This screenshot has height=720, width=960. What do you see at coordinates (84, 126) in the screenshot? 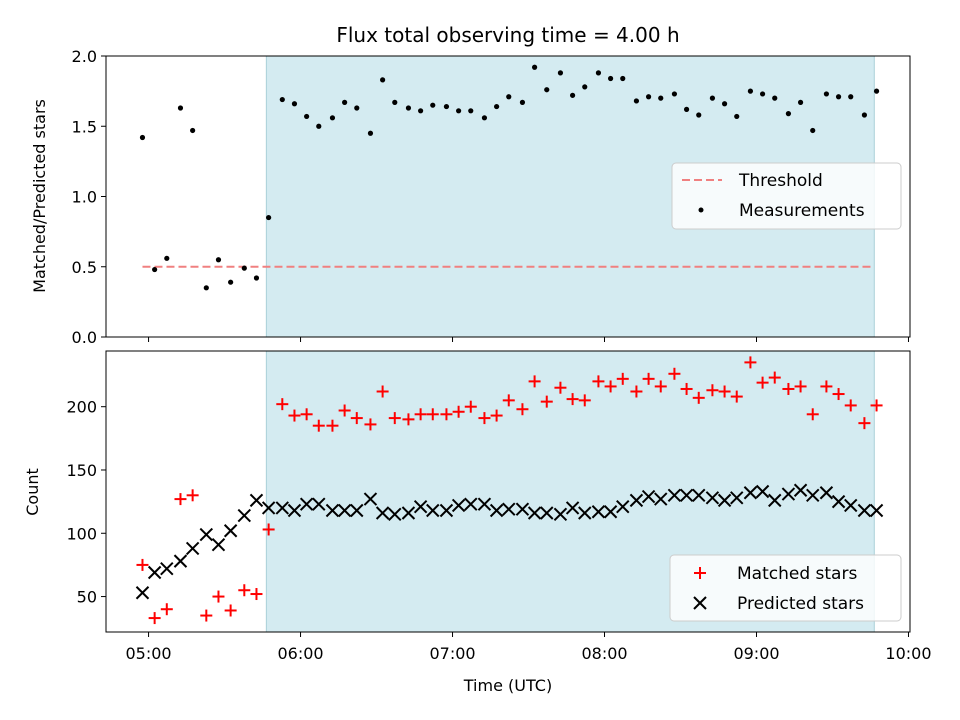
I see `top-y-tick-label: 1.5` at bounding box center [84, 126].